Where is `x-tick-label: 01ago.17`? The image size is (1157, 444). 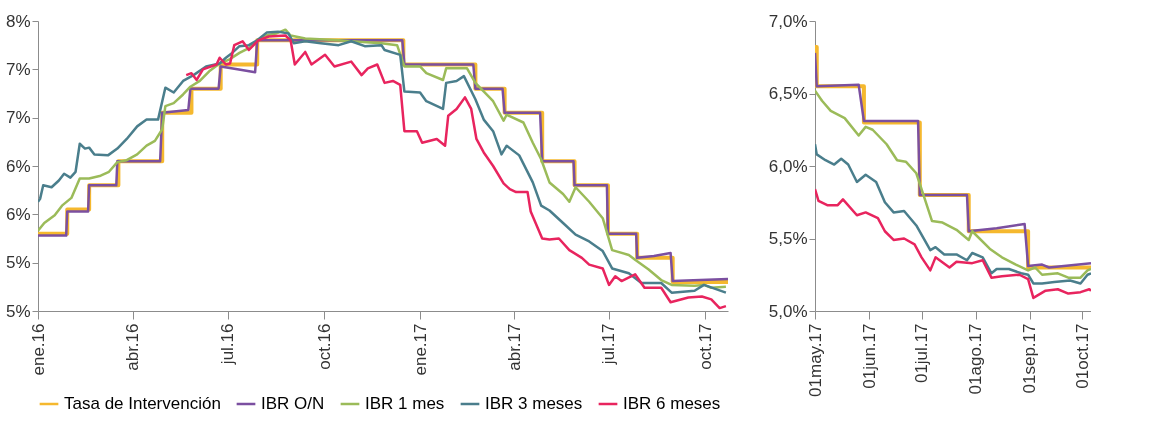
x-tick-label: 01ago.17 is located at coordinates (976, 359).